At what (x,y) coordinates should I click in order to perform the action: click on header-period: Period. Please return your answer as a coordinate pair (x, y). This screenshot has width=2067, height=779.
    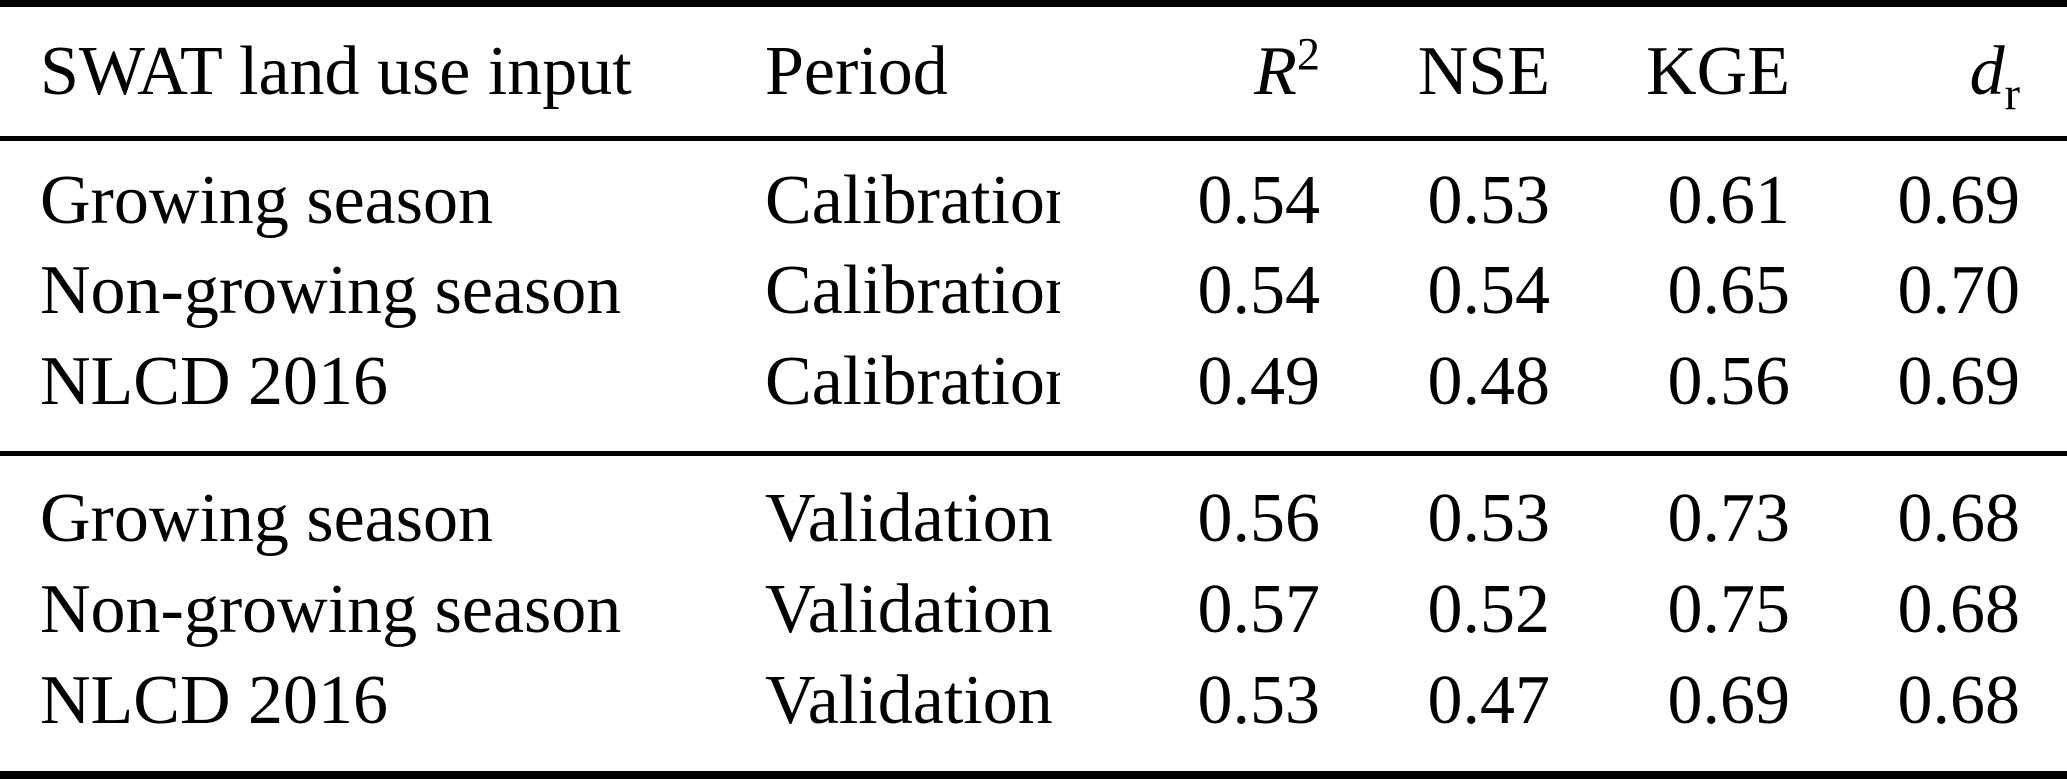
    Looking at the image, I should click on (892, 72).